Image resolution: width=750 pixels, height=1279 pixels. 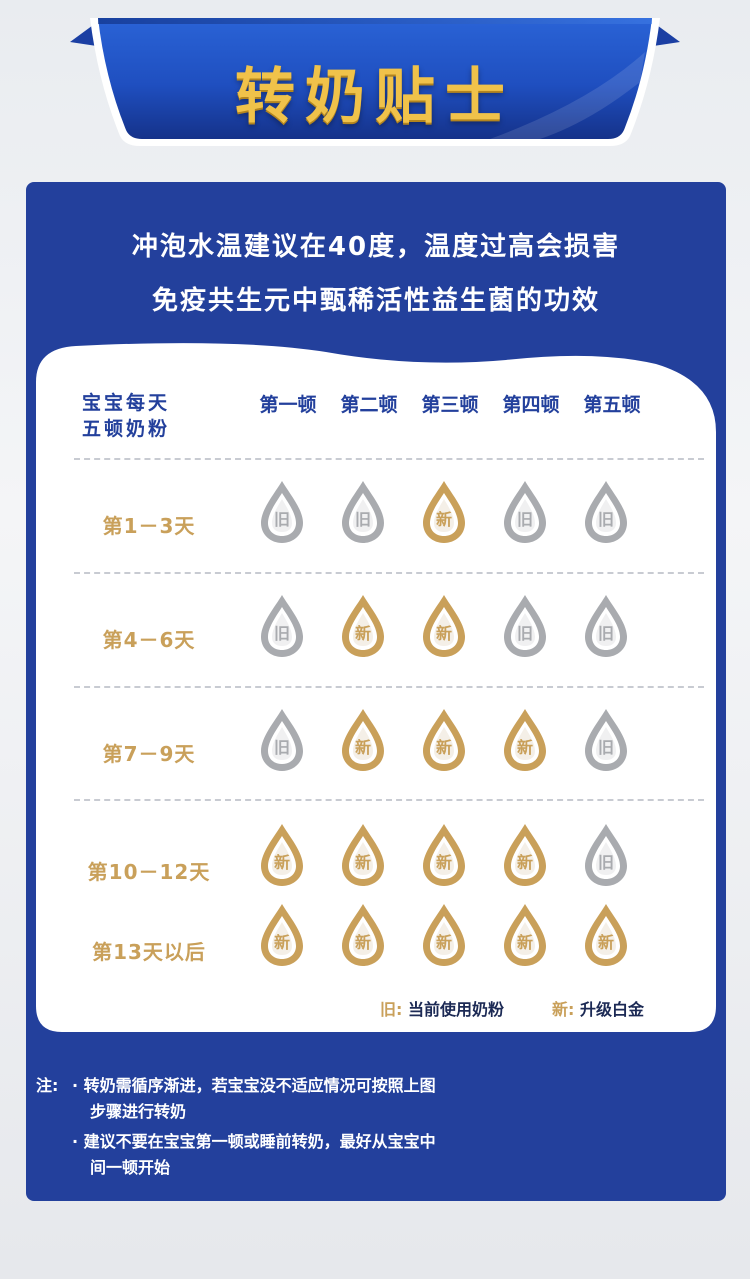 What do you see at coordinates (254, 1141) in the screenshot?
I see `note-2-line-1: · 建议不要在宝宝第一顿或睡前转奶，最好从宝宝中` at bounding box center [254, 1141].